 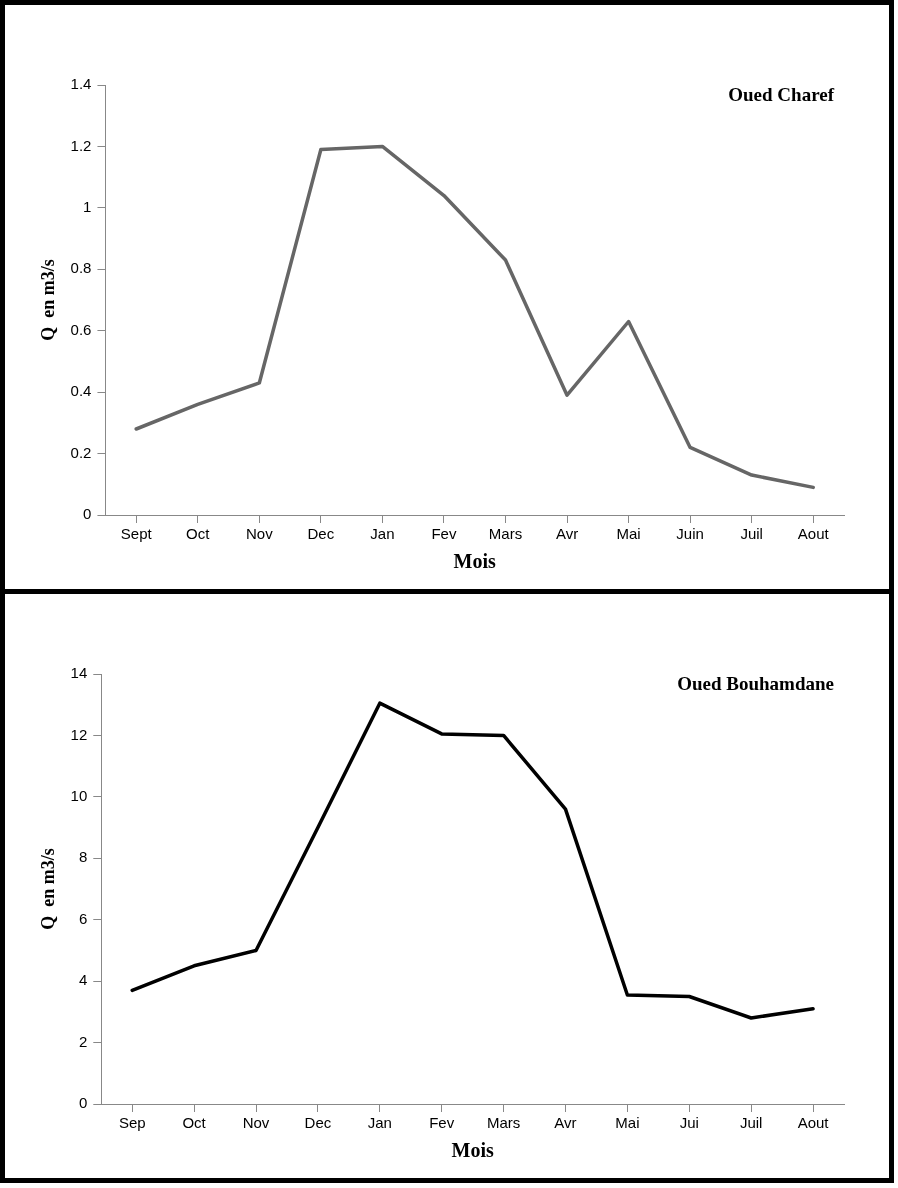 I want to click on y-tick-label: 1, so click(x=87, y=206).